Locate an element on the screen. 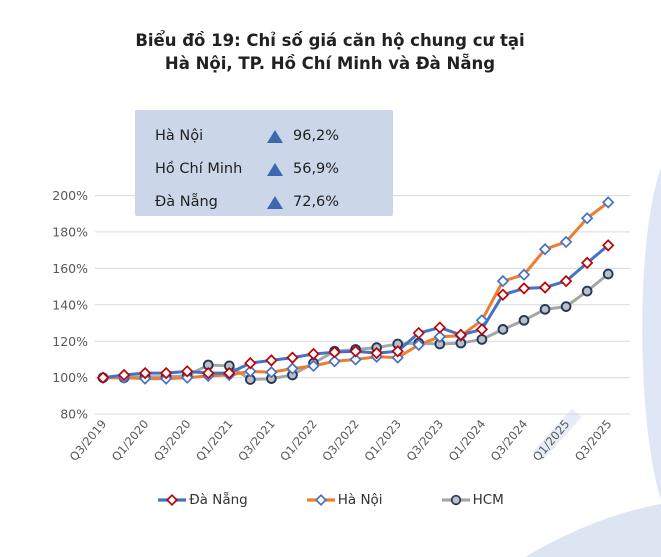 The width and height of the screenshot is (661, 557). hcm-line-marker-icon is located at coordinates (455, 500).